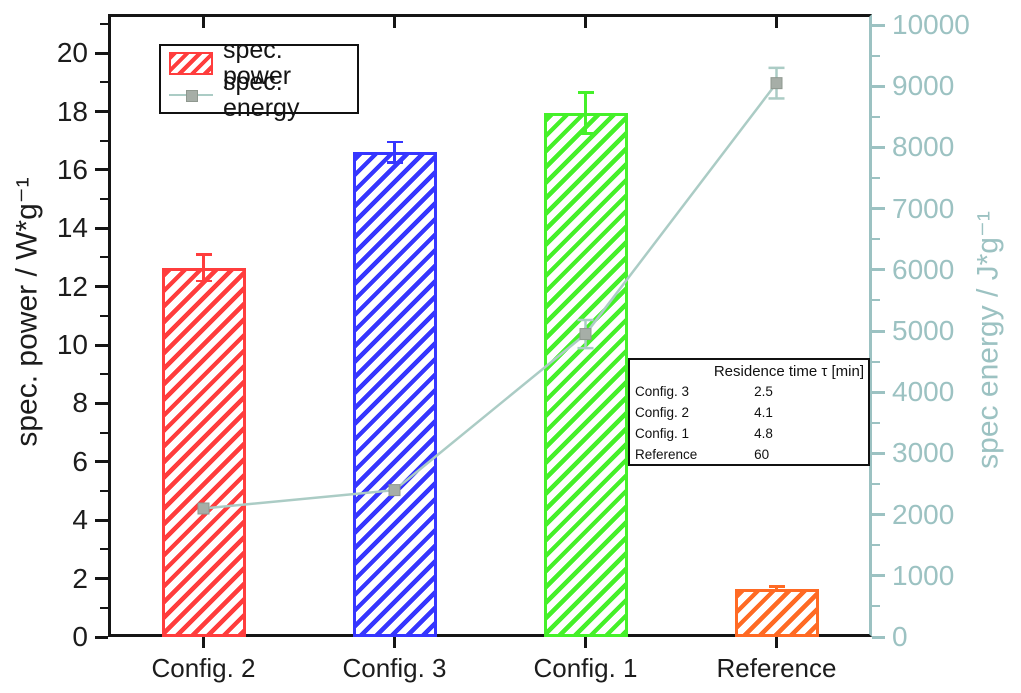 The image size is (1021, 693). Describe the element at coordinates (923, 453) in the screenshot. I see `right-axis-tick-label: 3000` at that location.